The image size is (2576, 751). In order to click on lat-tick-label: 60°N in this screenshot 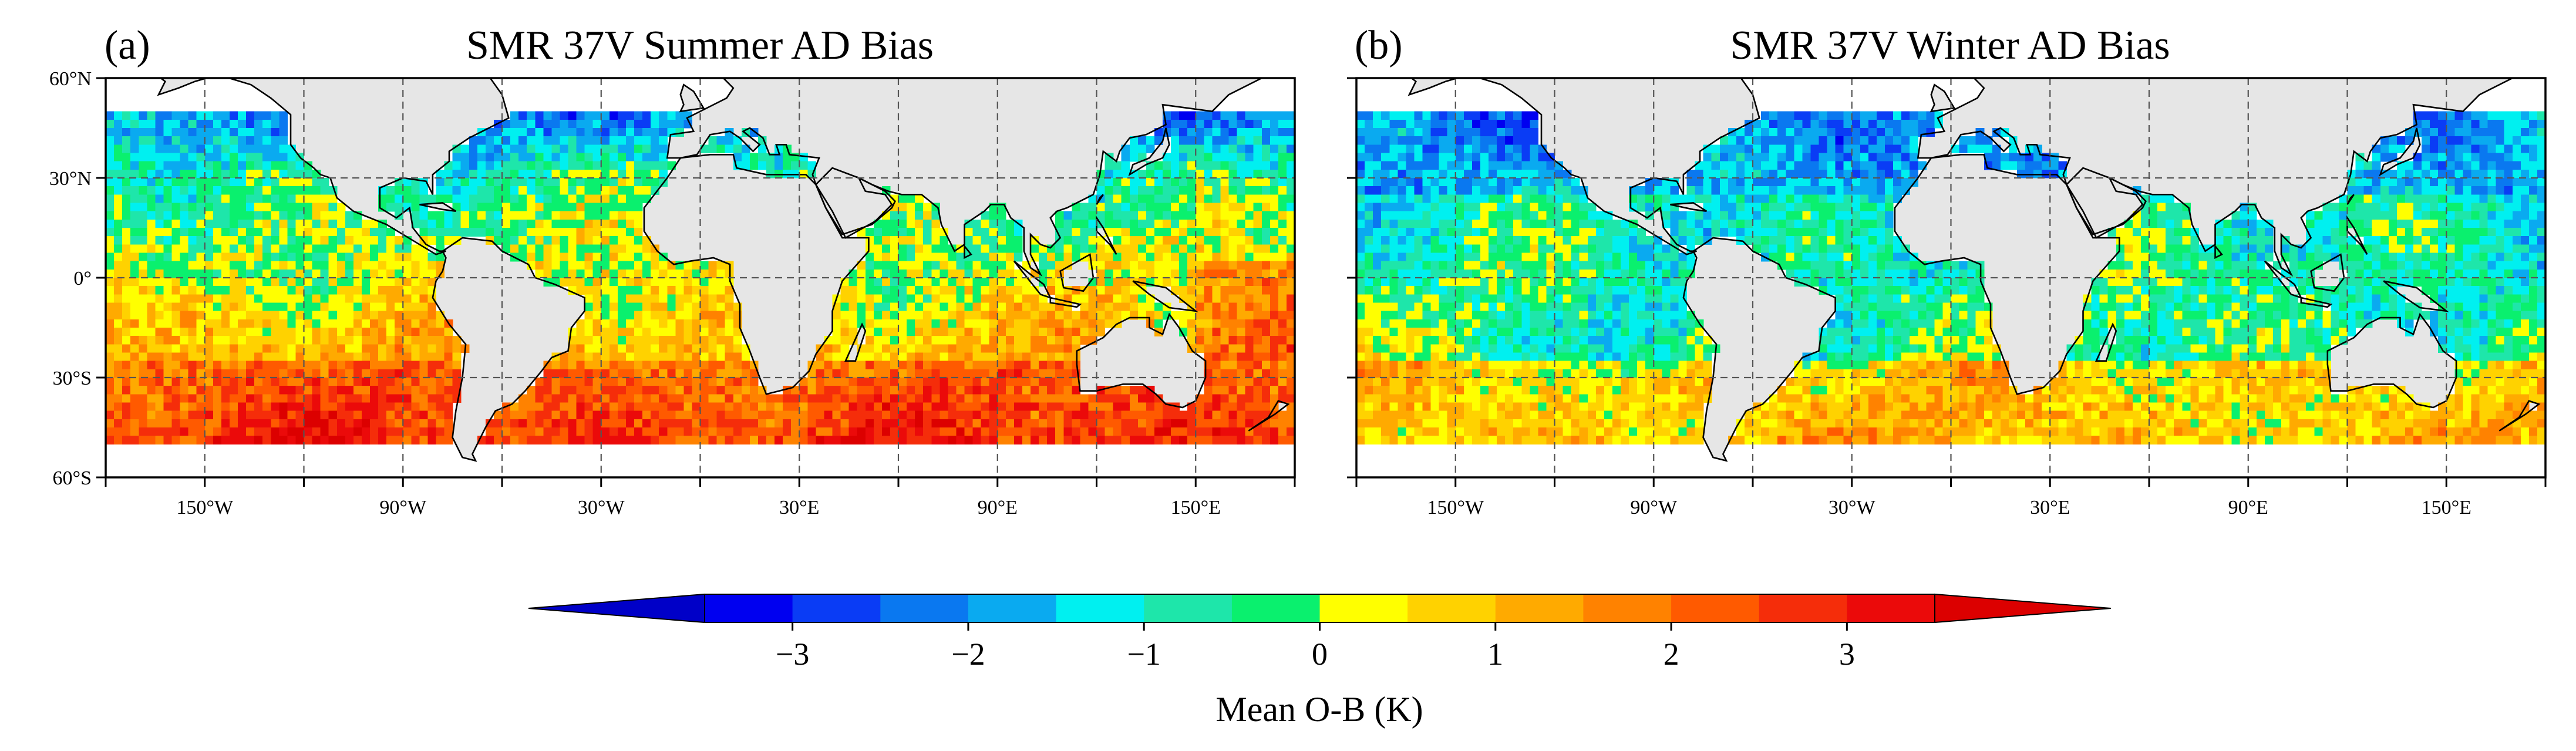, I will do `click(70, 79)`.